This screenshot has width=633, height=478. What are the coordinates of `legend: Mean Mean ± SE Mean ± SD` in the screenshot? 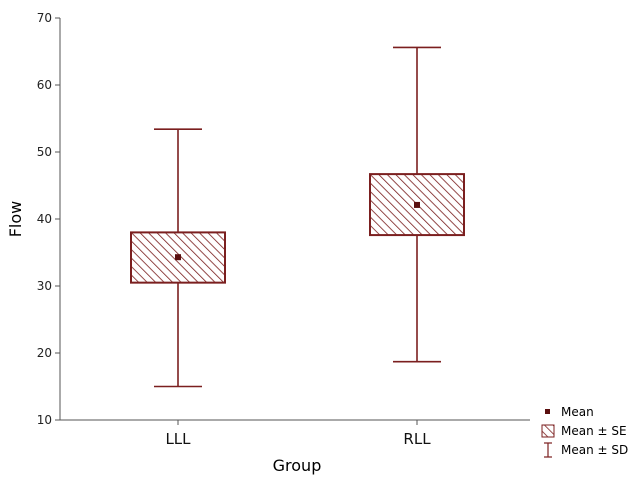 It's located at (584, 431).